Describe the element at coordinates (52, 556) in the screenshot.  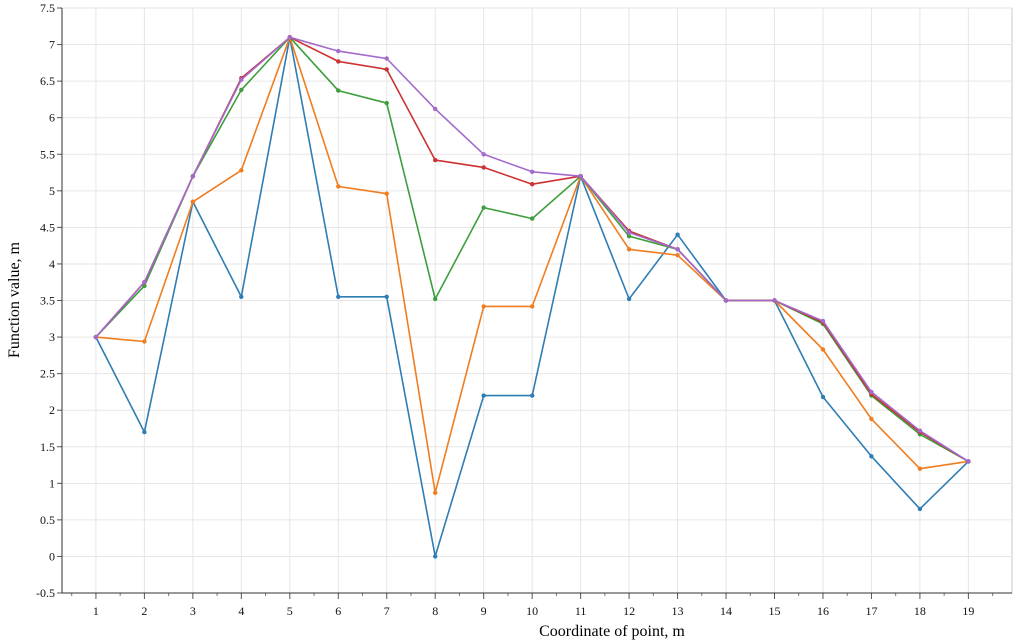
I see `y-tick-label: 0` at that location.